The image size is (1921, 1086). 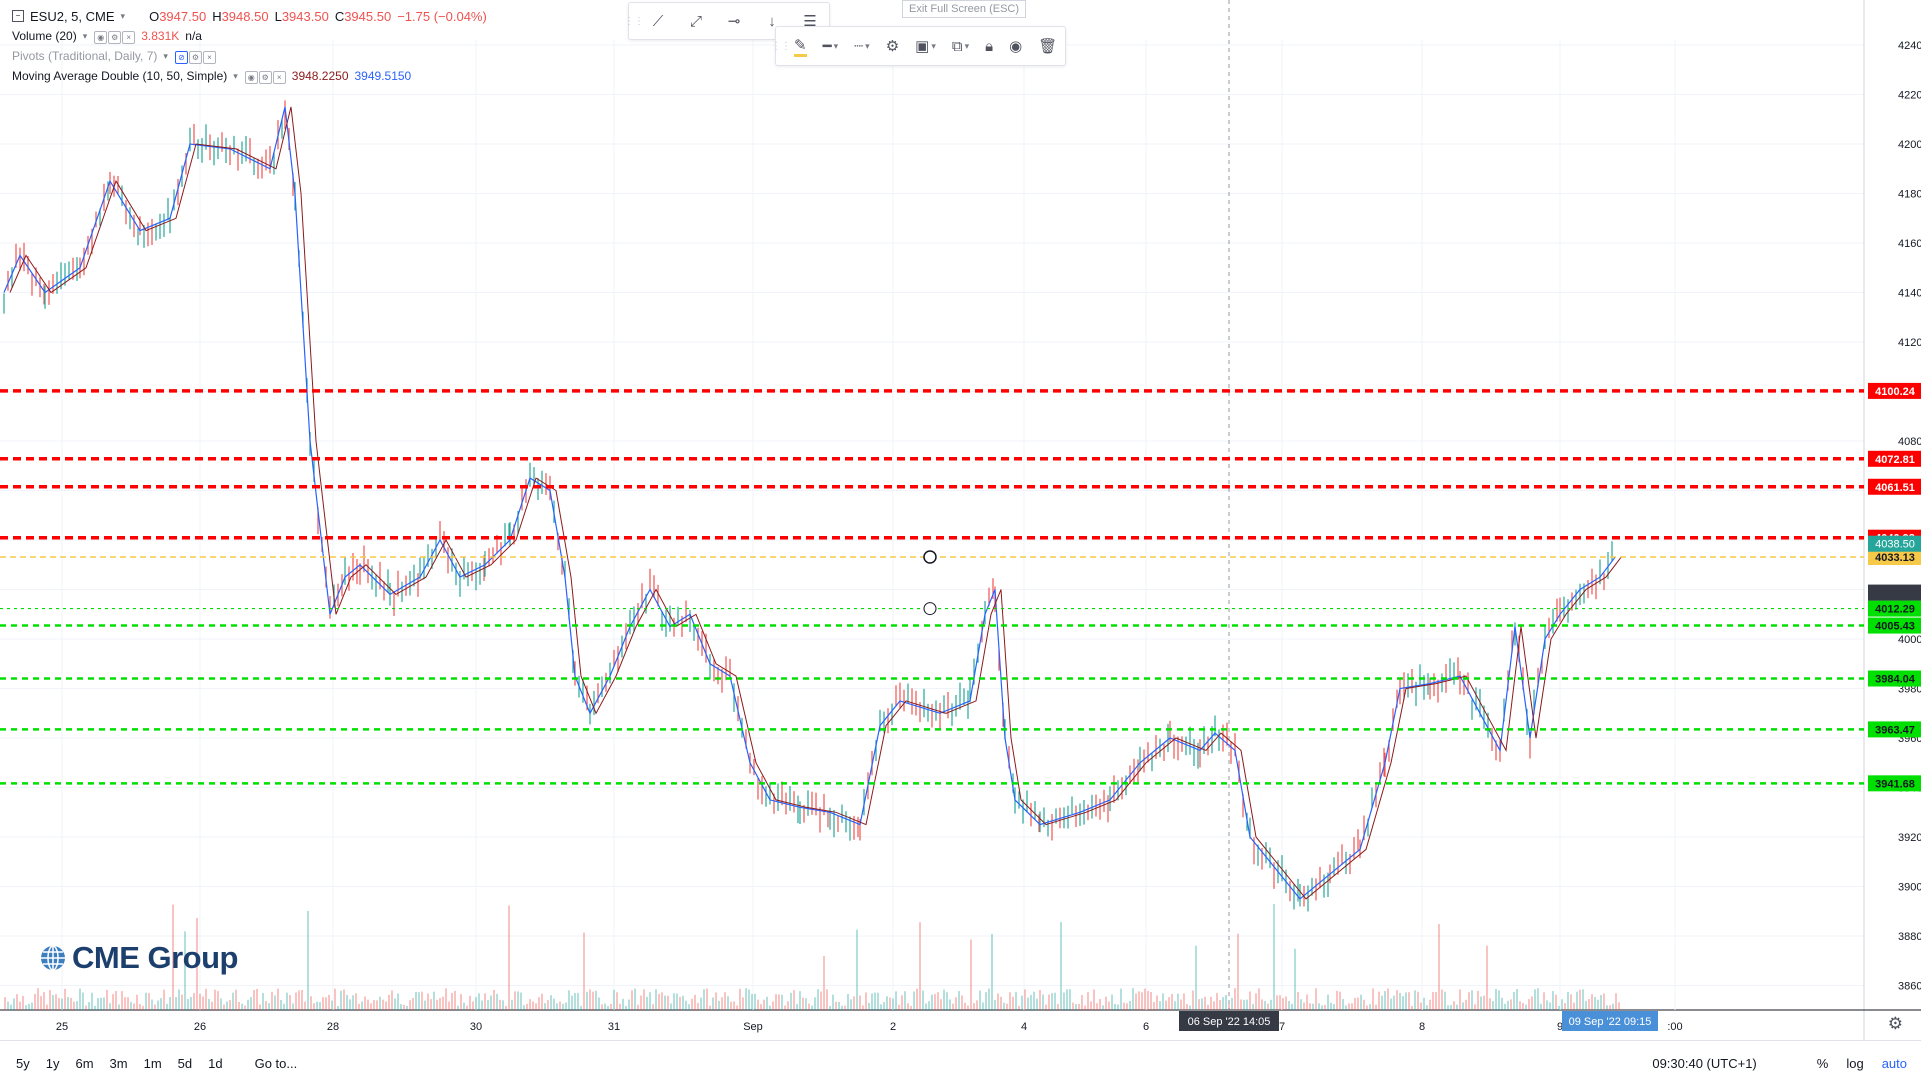 What do you see at coordinates (160, 36) in the screenshot?
I see `volume-value: 3.831K` at bounding box center [160, 36].